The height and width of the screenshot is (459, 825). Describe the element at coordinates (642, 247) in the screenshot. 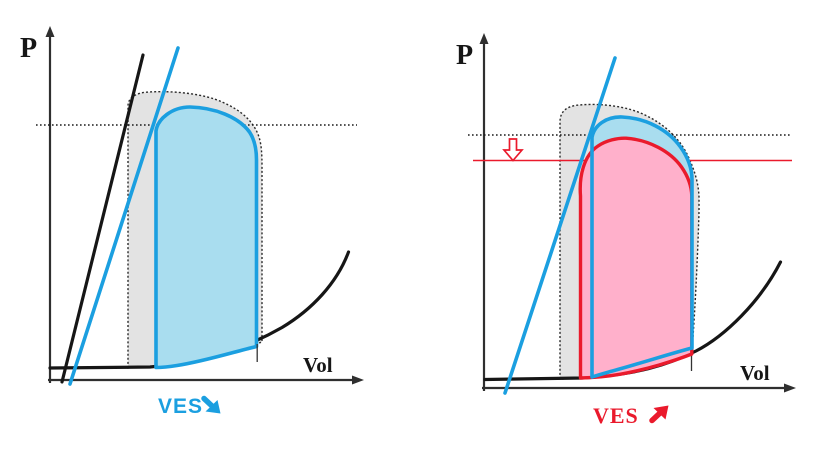

I see `stroke-volume-loop-blue-outline` at that location.